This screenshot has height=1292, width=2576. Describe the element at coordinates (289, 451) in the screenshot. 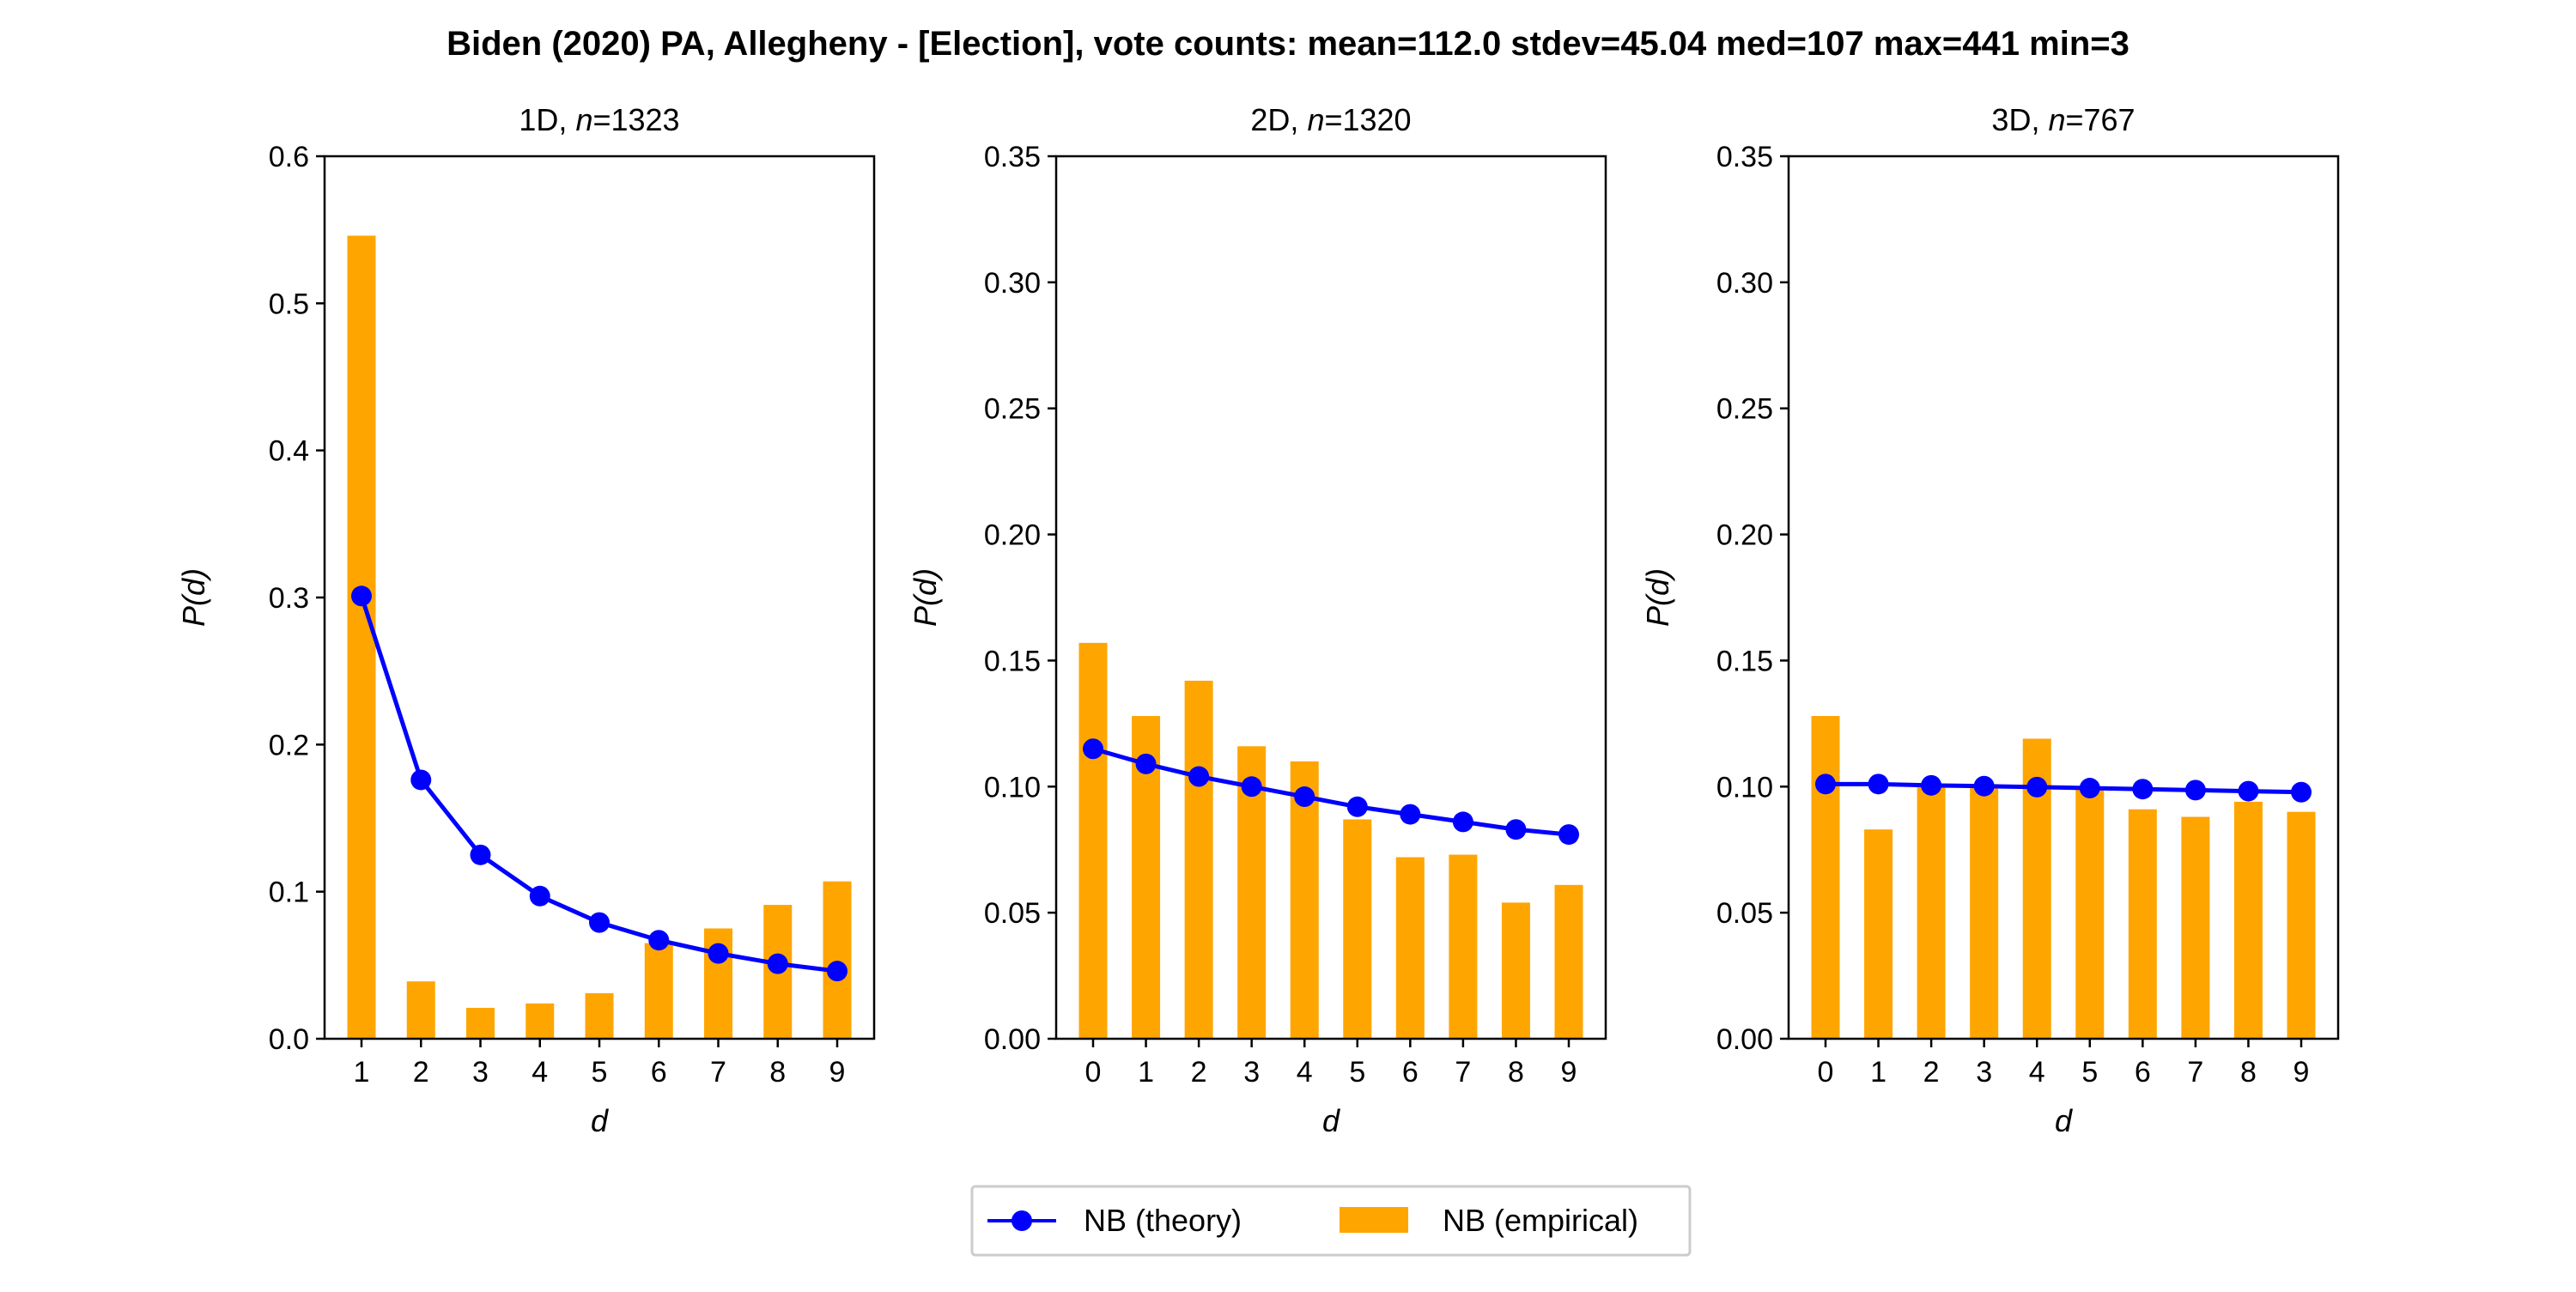

I see `y-tick-label: 0.4` at that location.